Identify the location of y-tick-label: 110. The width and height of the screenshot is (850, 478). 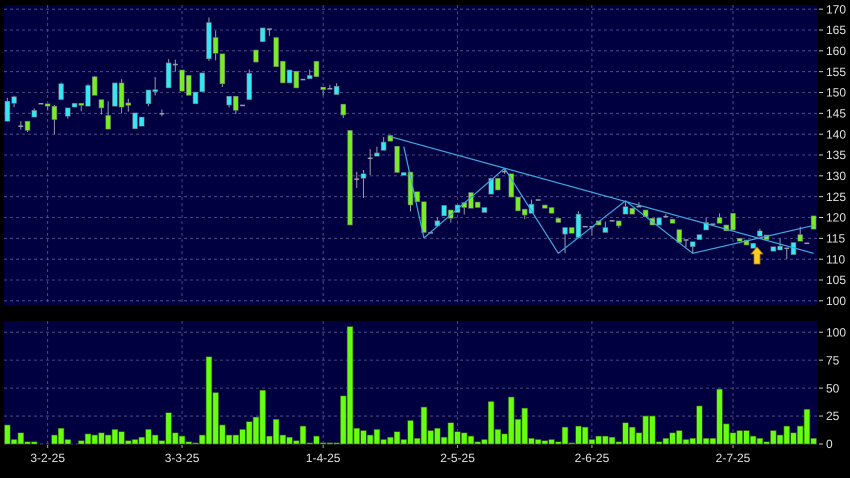
(836, 259).